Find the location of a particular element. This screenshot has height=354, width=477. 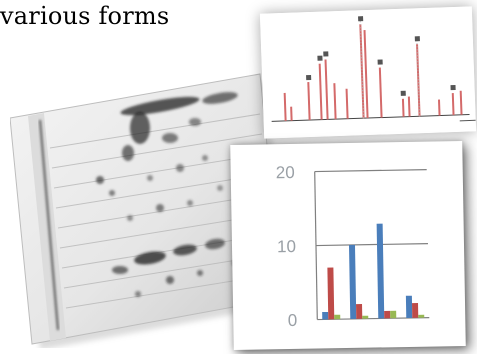

y-tick-label: 10 is located at coordinates (286, 246).